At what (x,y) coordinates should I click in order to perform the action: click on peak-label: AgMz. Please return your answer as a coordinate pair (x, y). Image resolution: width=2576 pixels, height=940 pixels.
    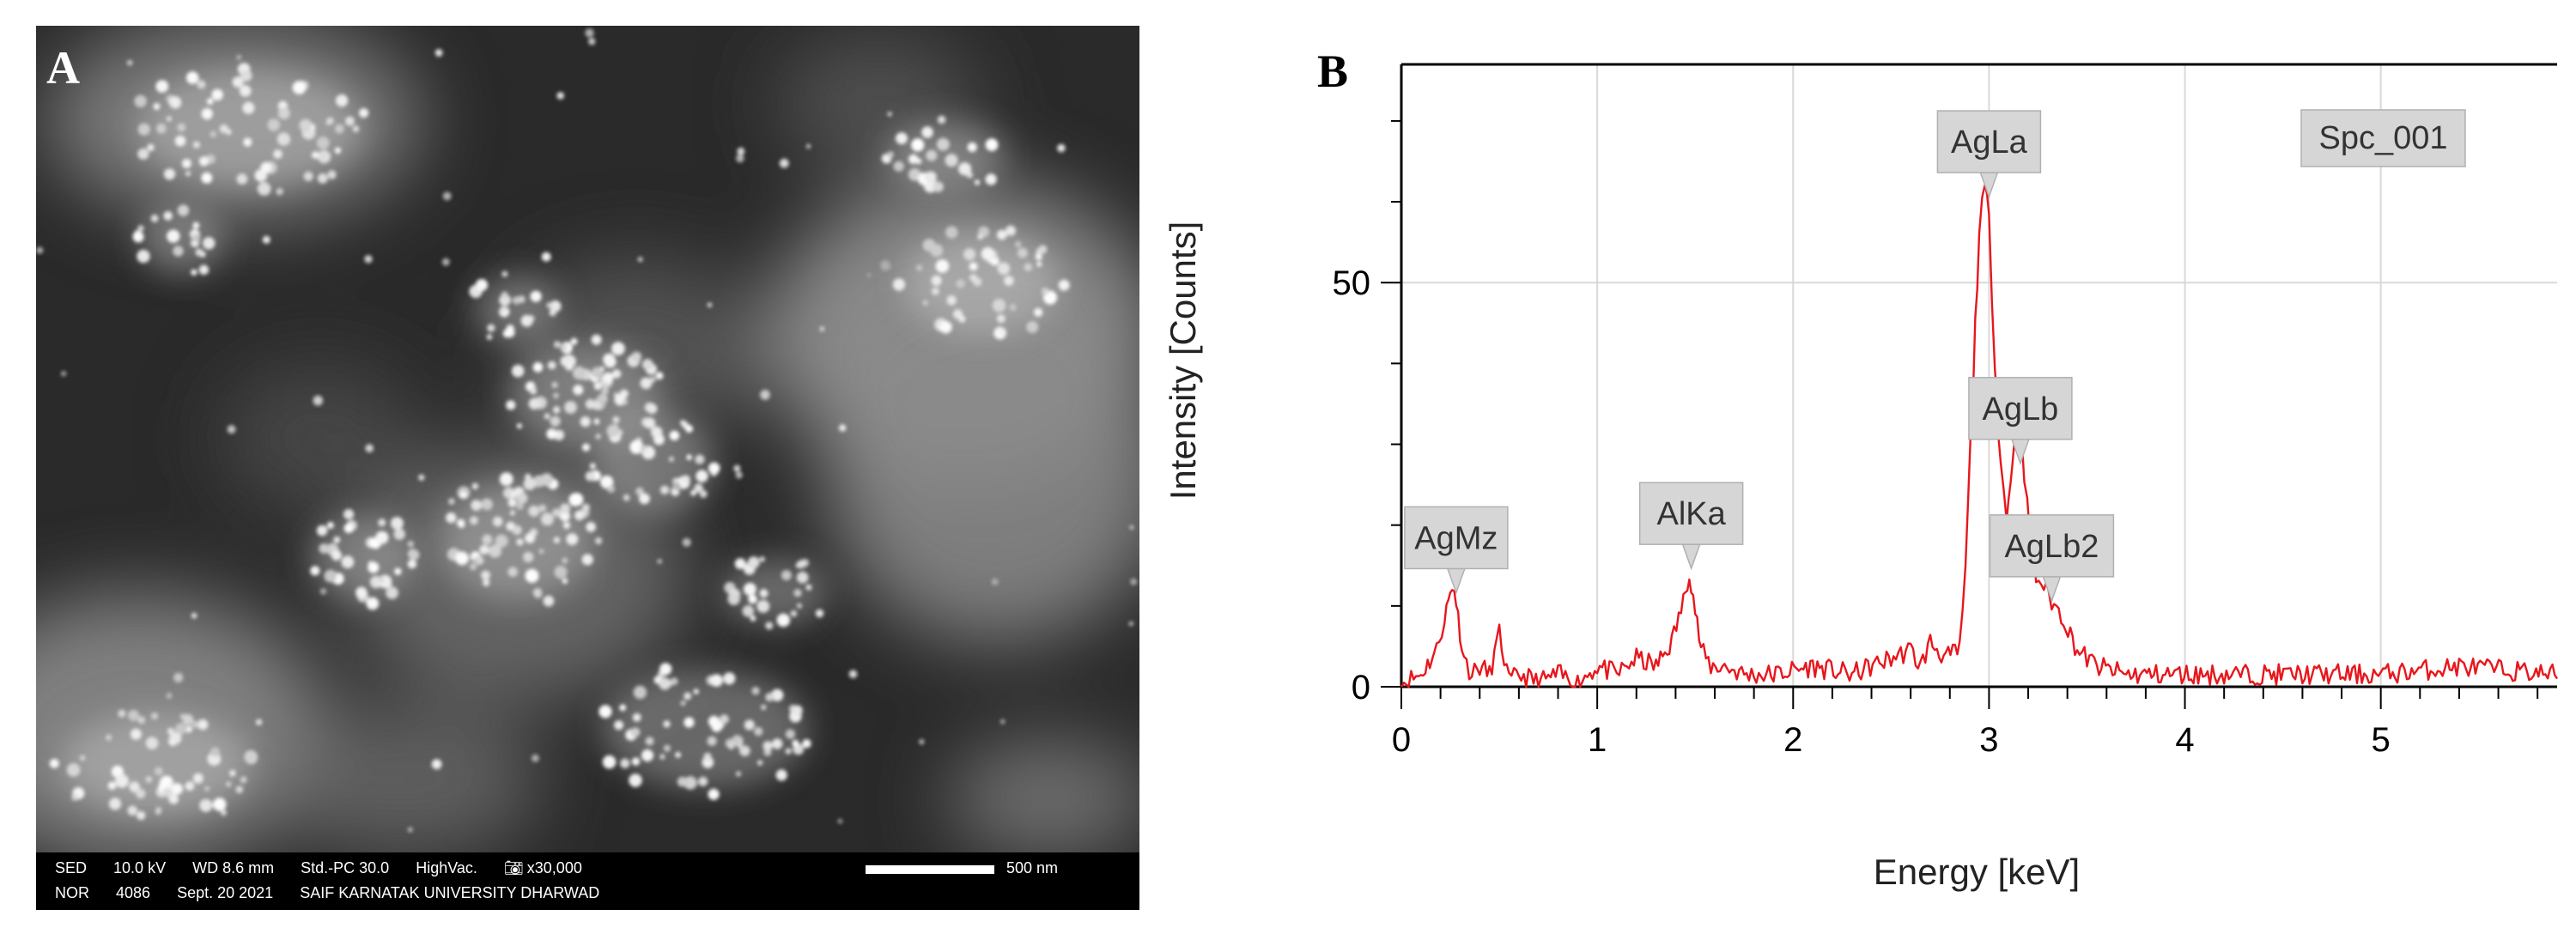
    Looking at the image, I should click on (1456, 550).